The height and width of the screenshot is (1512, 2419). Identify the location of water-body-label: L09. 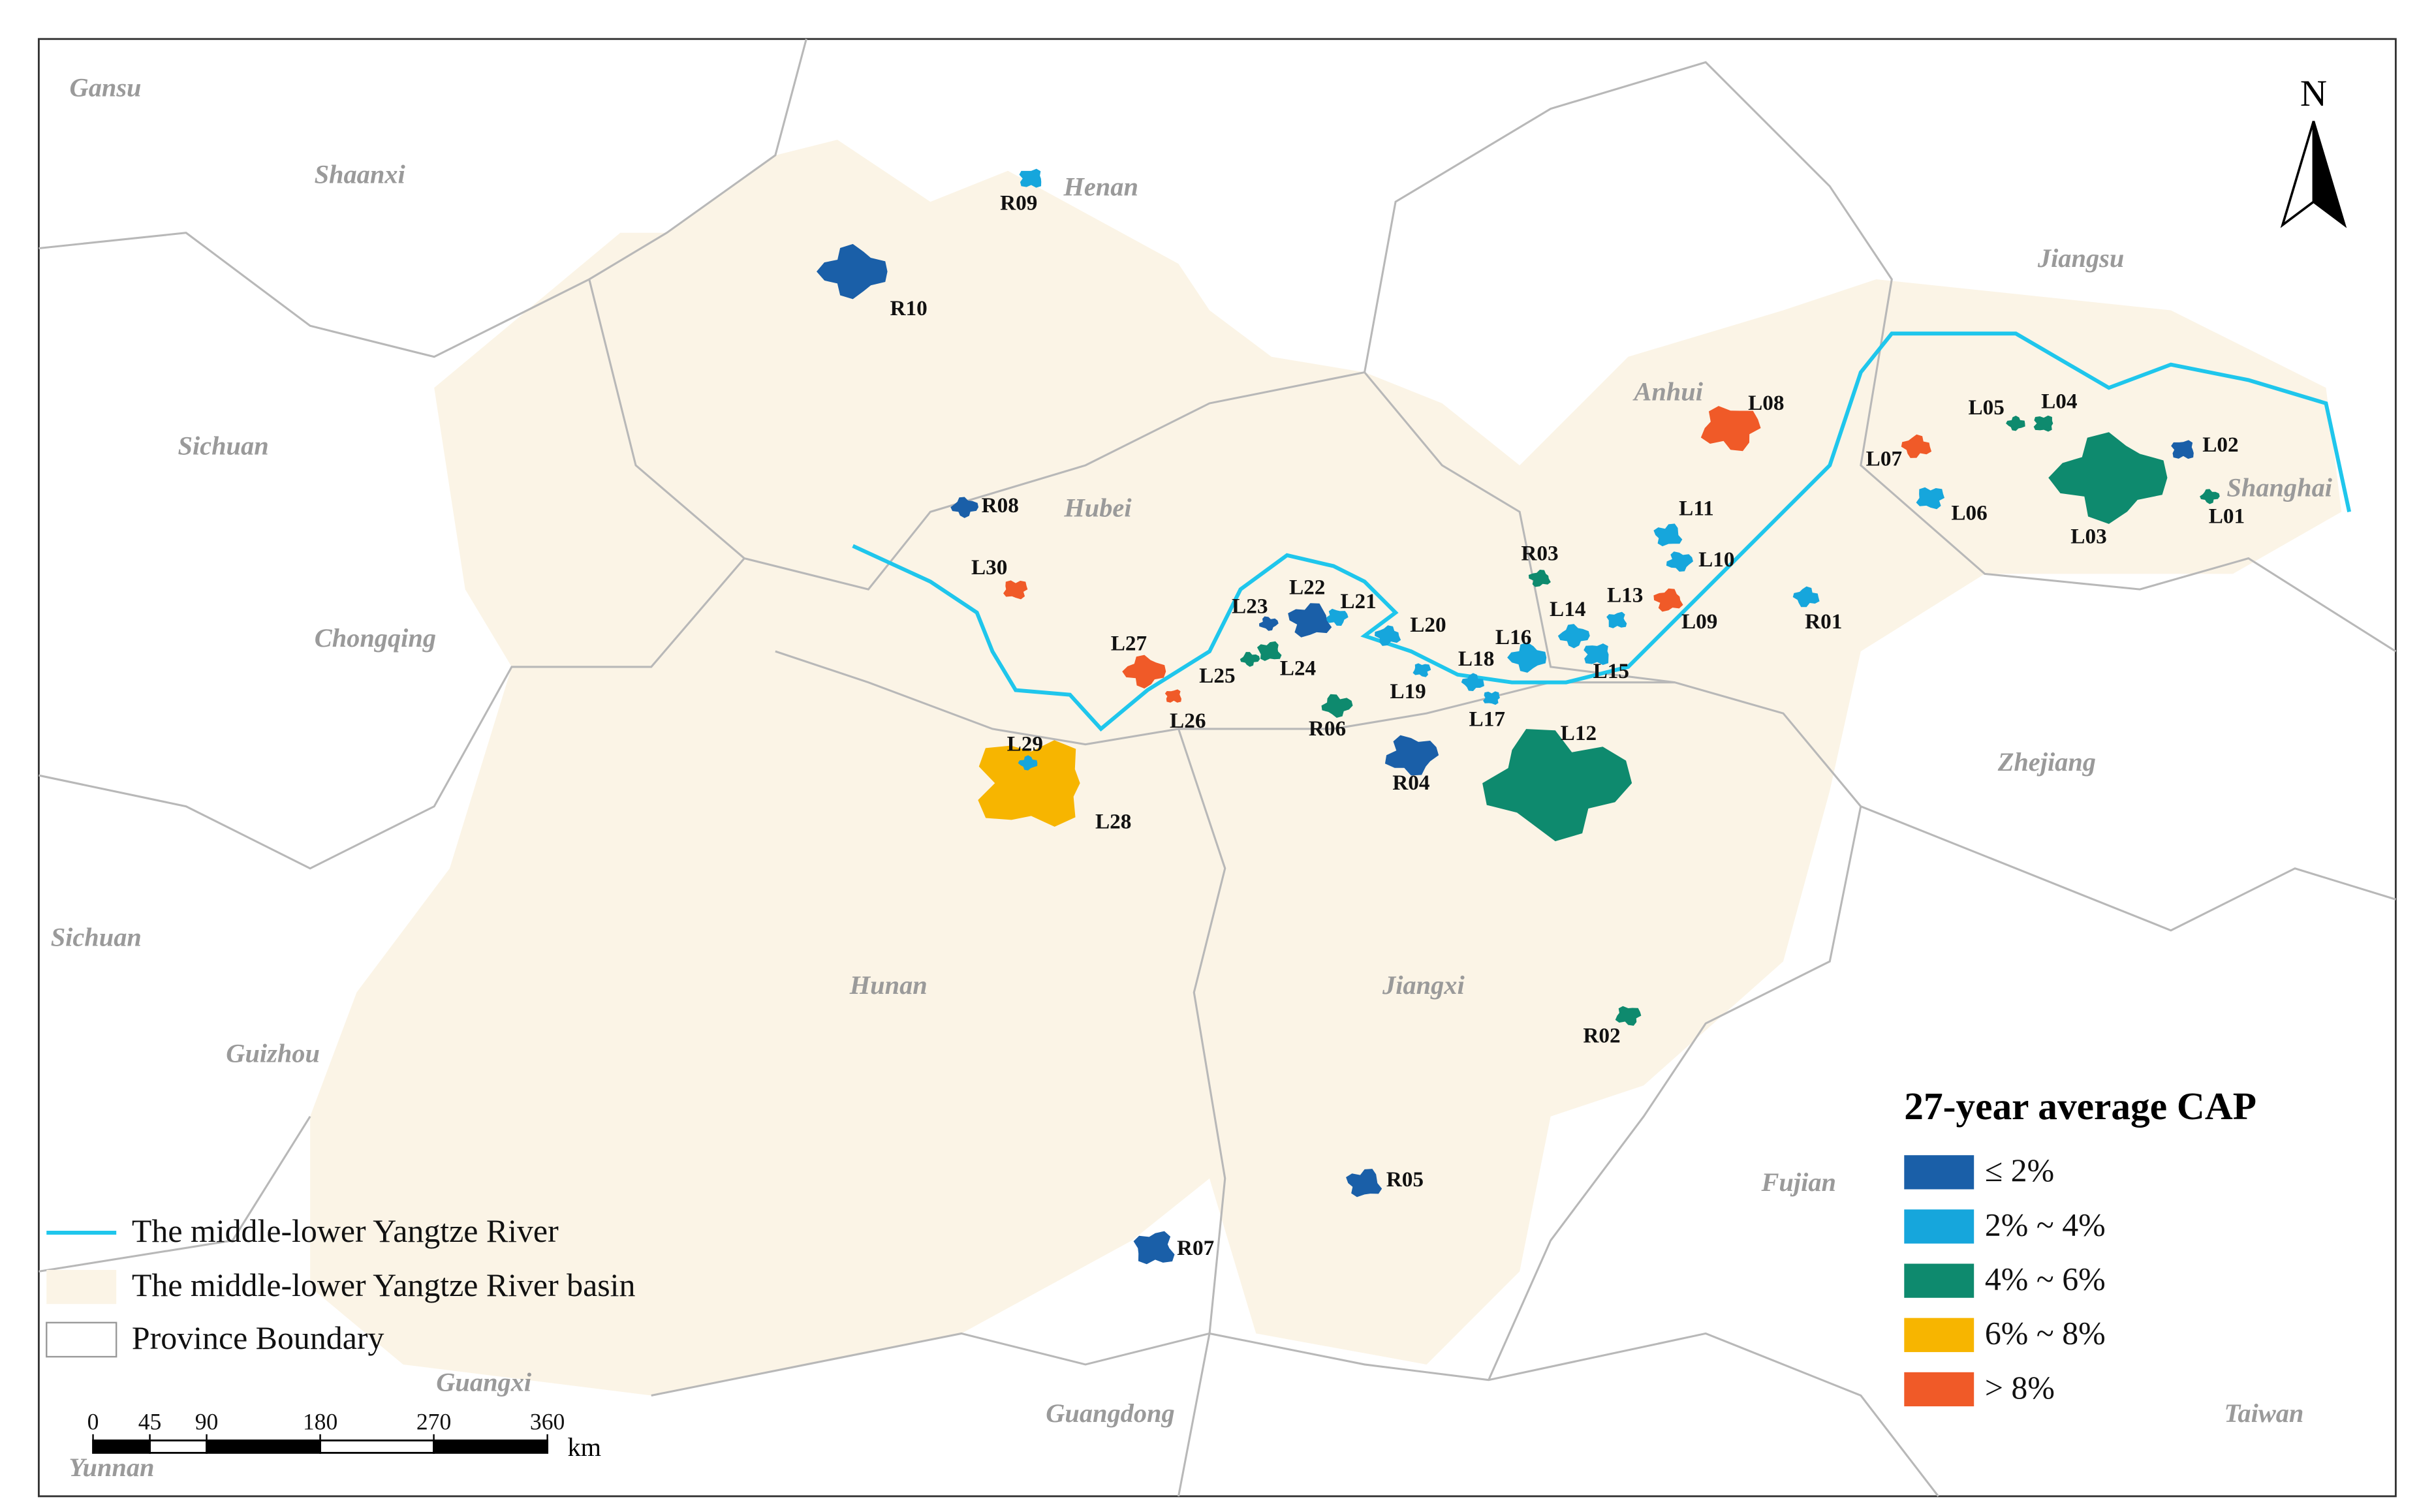
(1699, 621).